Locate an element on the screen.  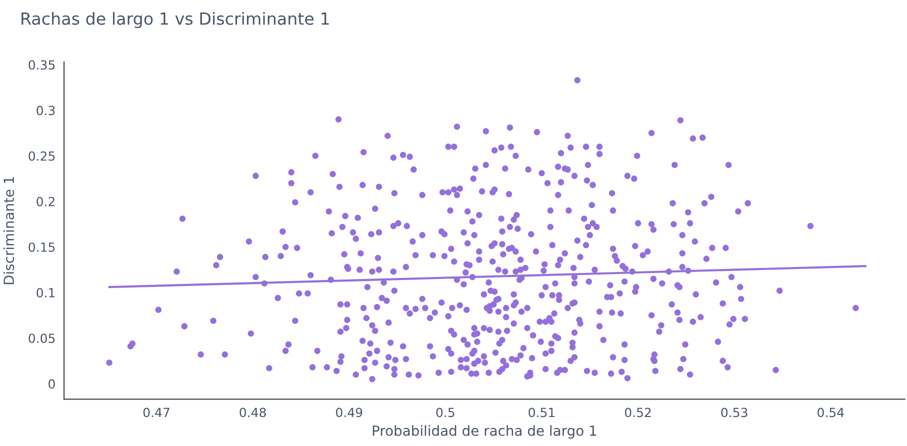
y-tick-label: 0.2 is located at coordinates (45, 201).